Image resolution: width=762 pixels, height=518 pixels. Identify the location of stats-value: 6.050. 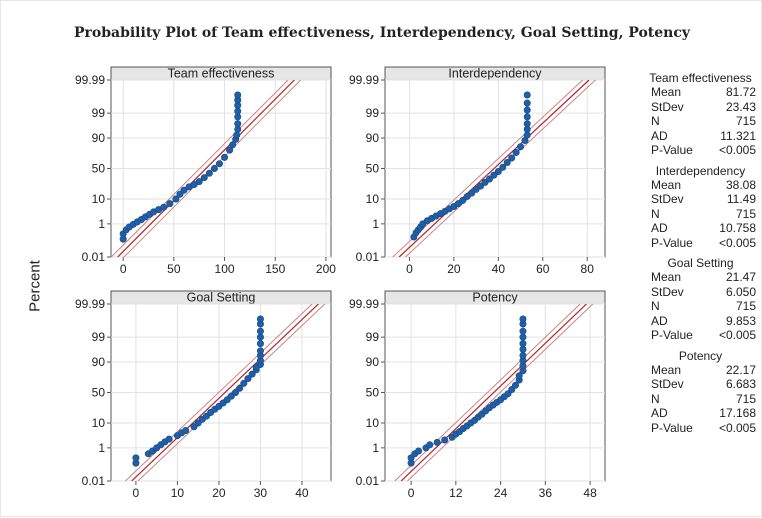
(740, 291).